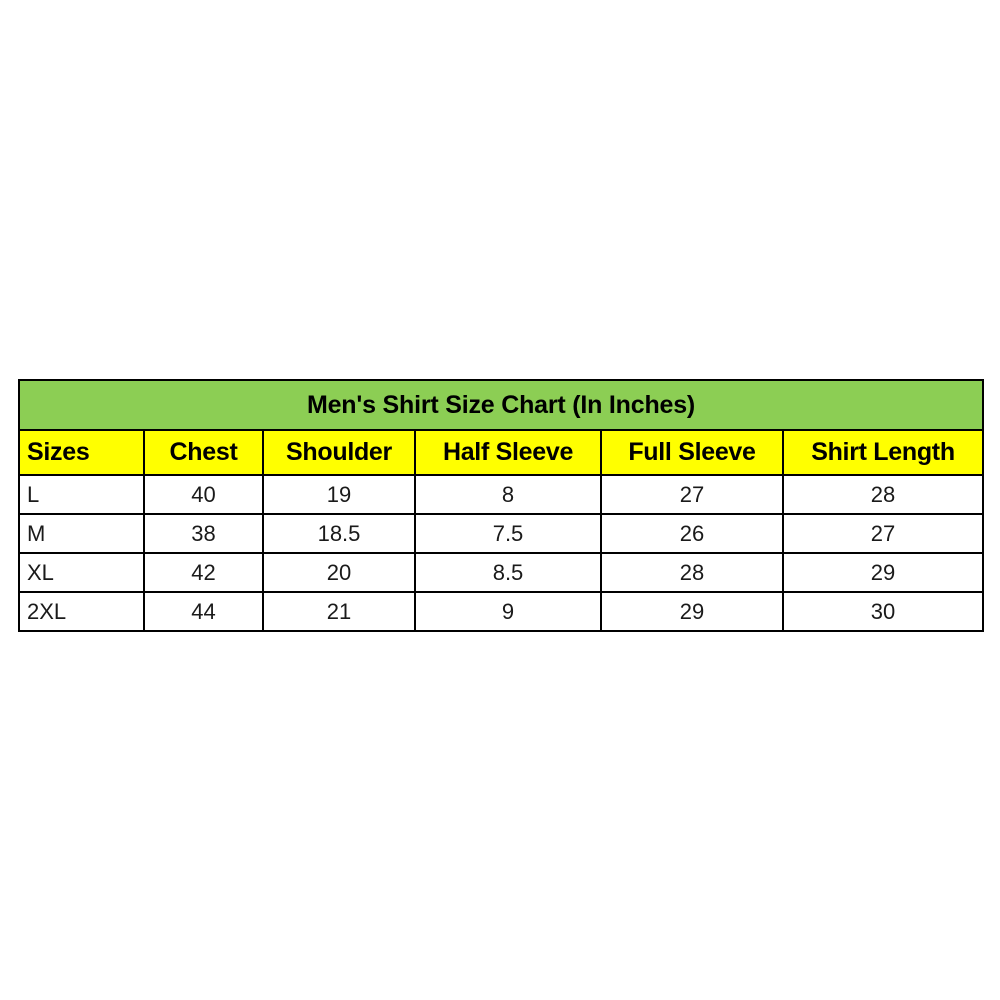 The height and width of the screenshot is (1000, 1000). I want to click on table-row: 2XL 44 21 9 29 30, so click(501, 611).